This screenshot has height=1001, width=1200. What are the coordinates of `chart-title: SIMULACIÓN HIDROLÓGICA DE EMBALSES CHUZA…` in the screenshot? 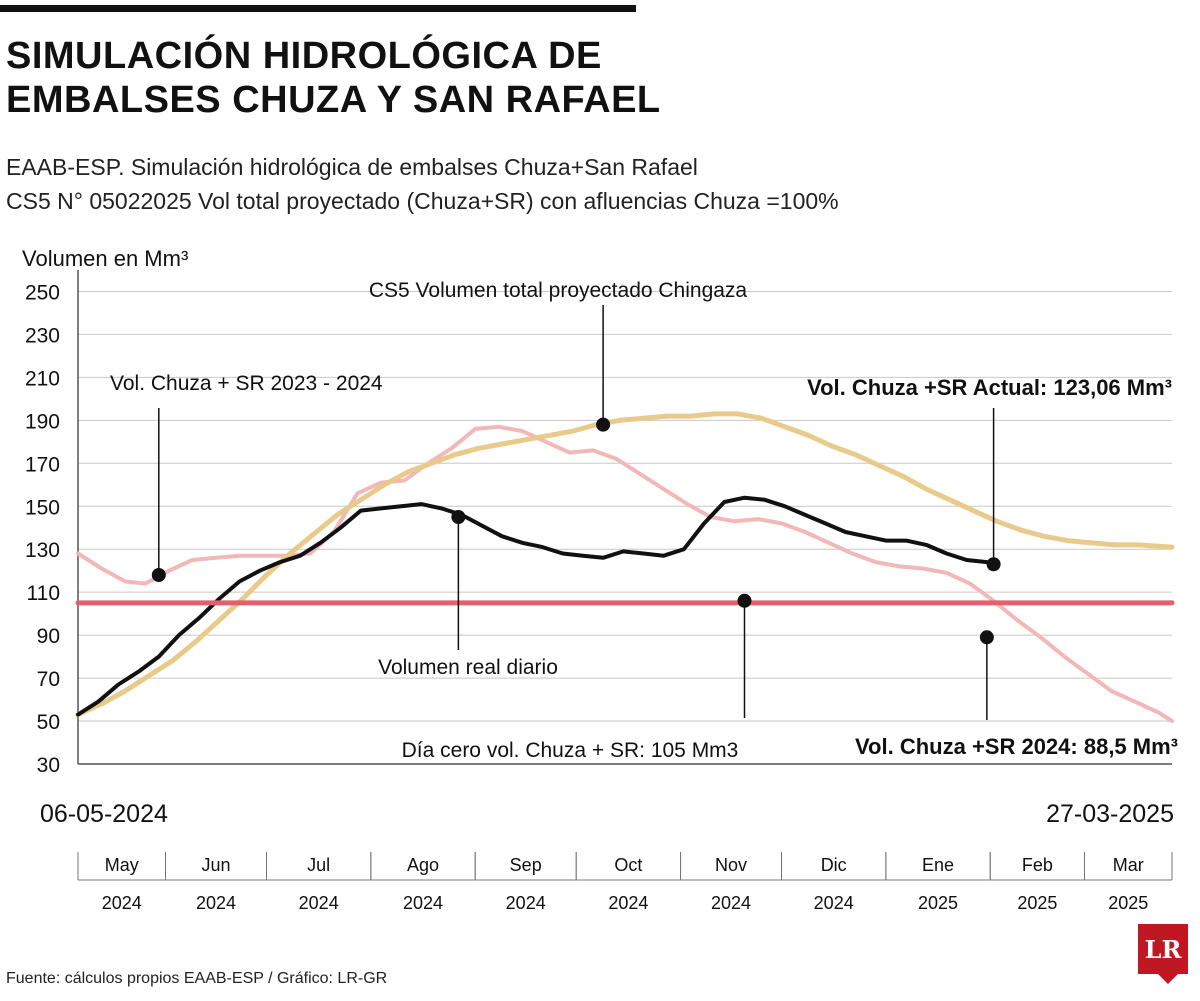 It's located at (333, 78).